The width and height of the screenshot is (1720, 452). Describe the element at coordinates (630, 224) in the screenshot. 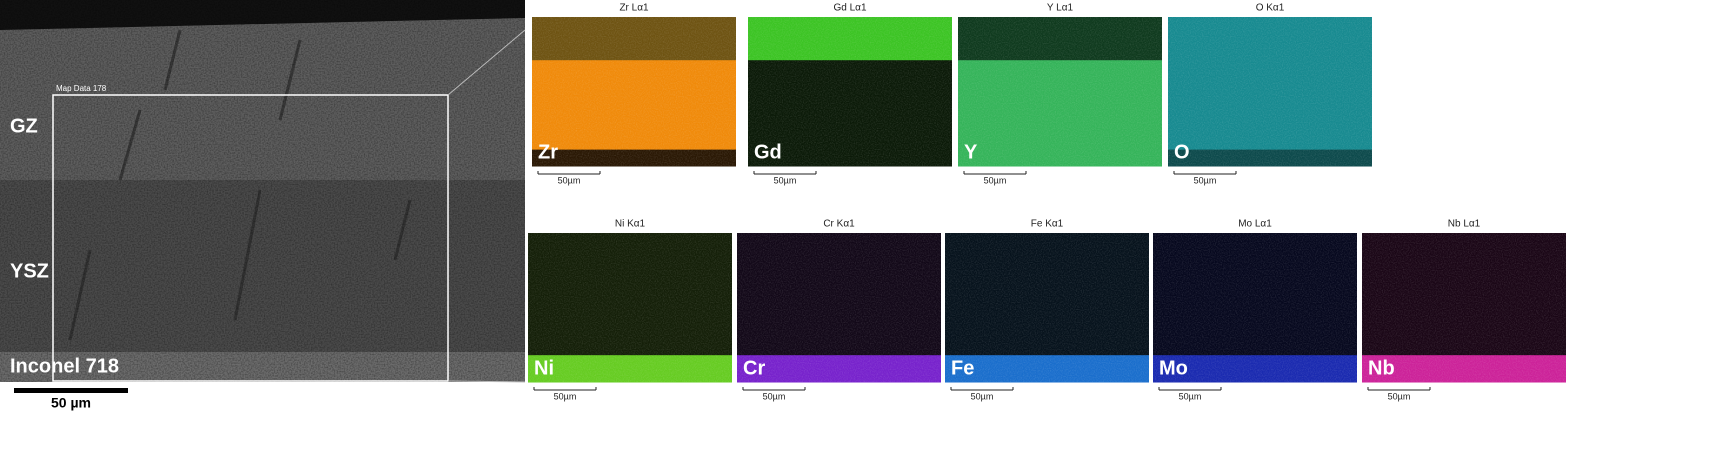

I see `map-title: Ni Kα1` at that location.